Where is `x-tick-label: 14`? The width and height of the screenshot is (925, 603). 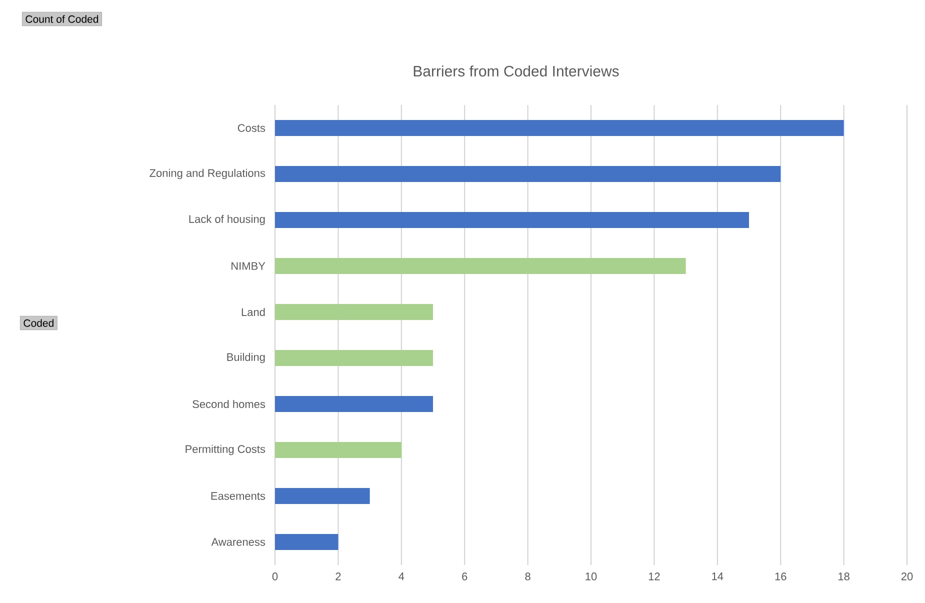
x-tick-label: 14 is located at coordinates (718, 576).